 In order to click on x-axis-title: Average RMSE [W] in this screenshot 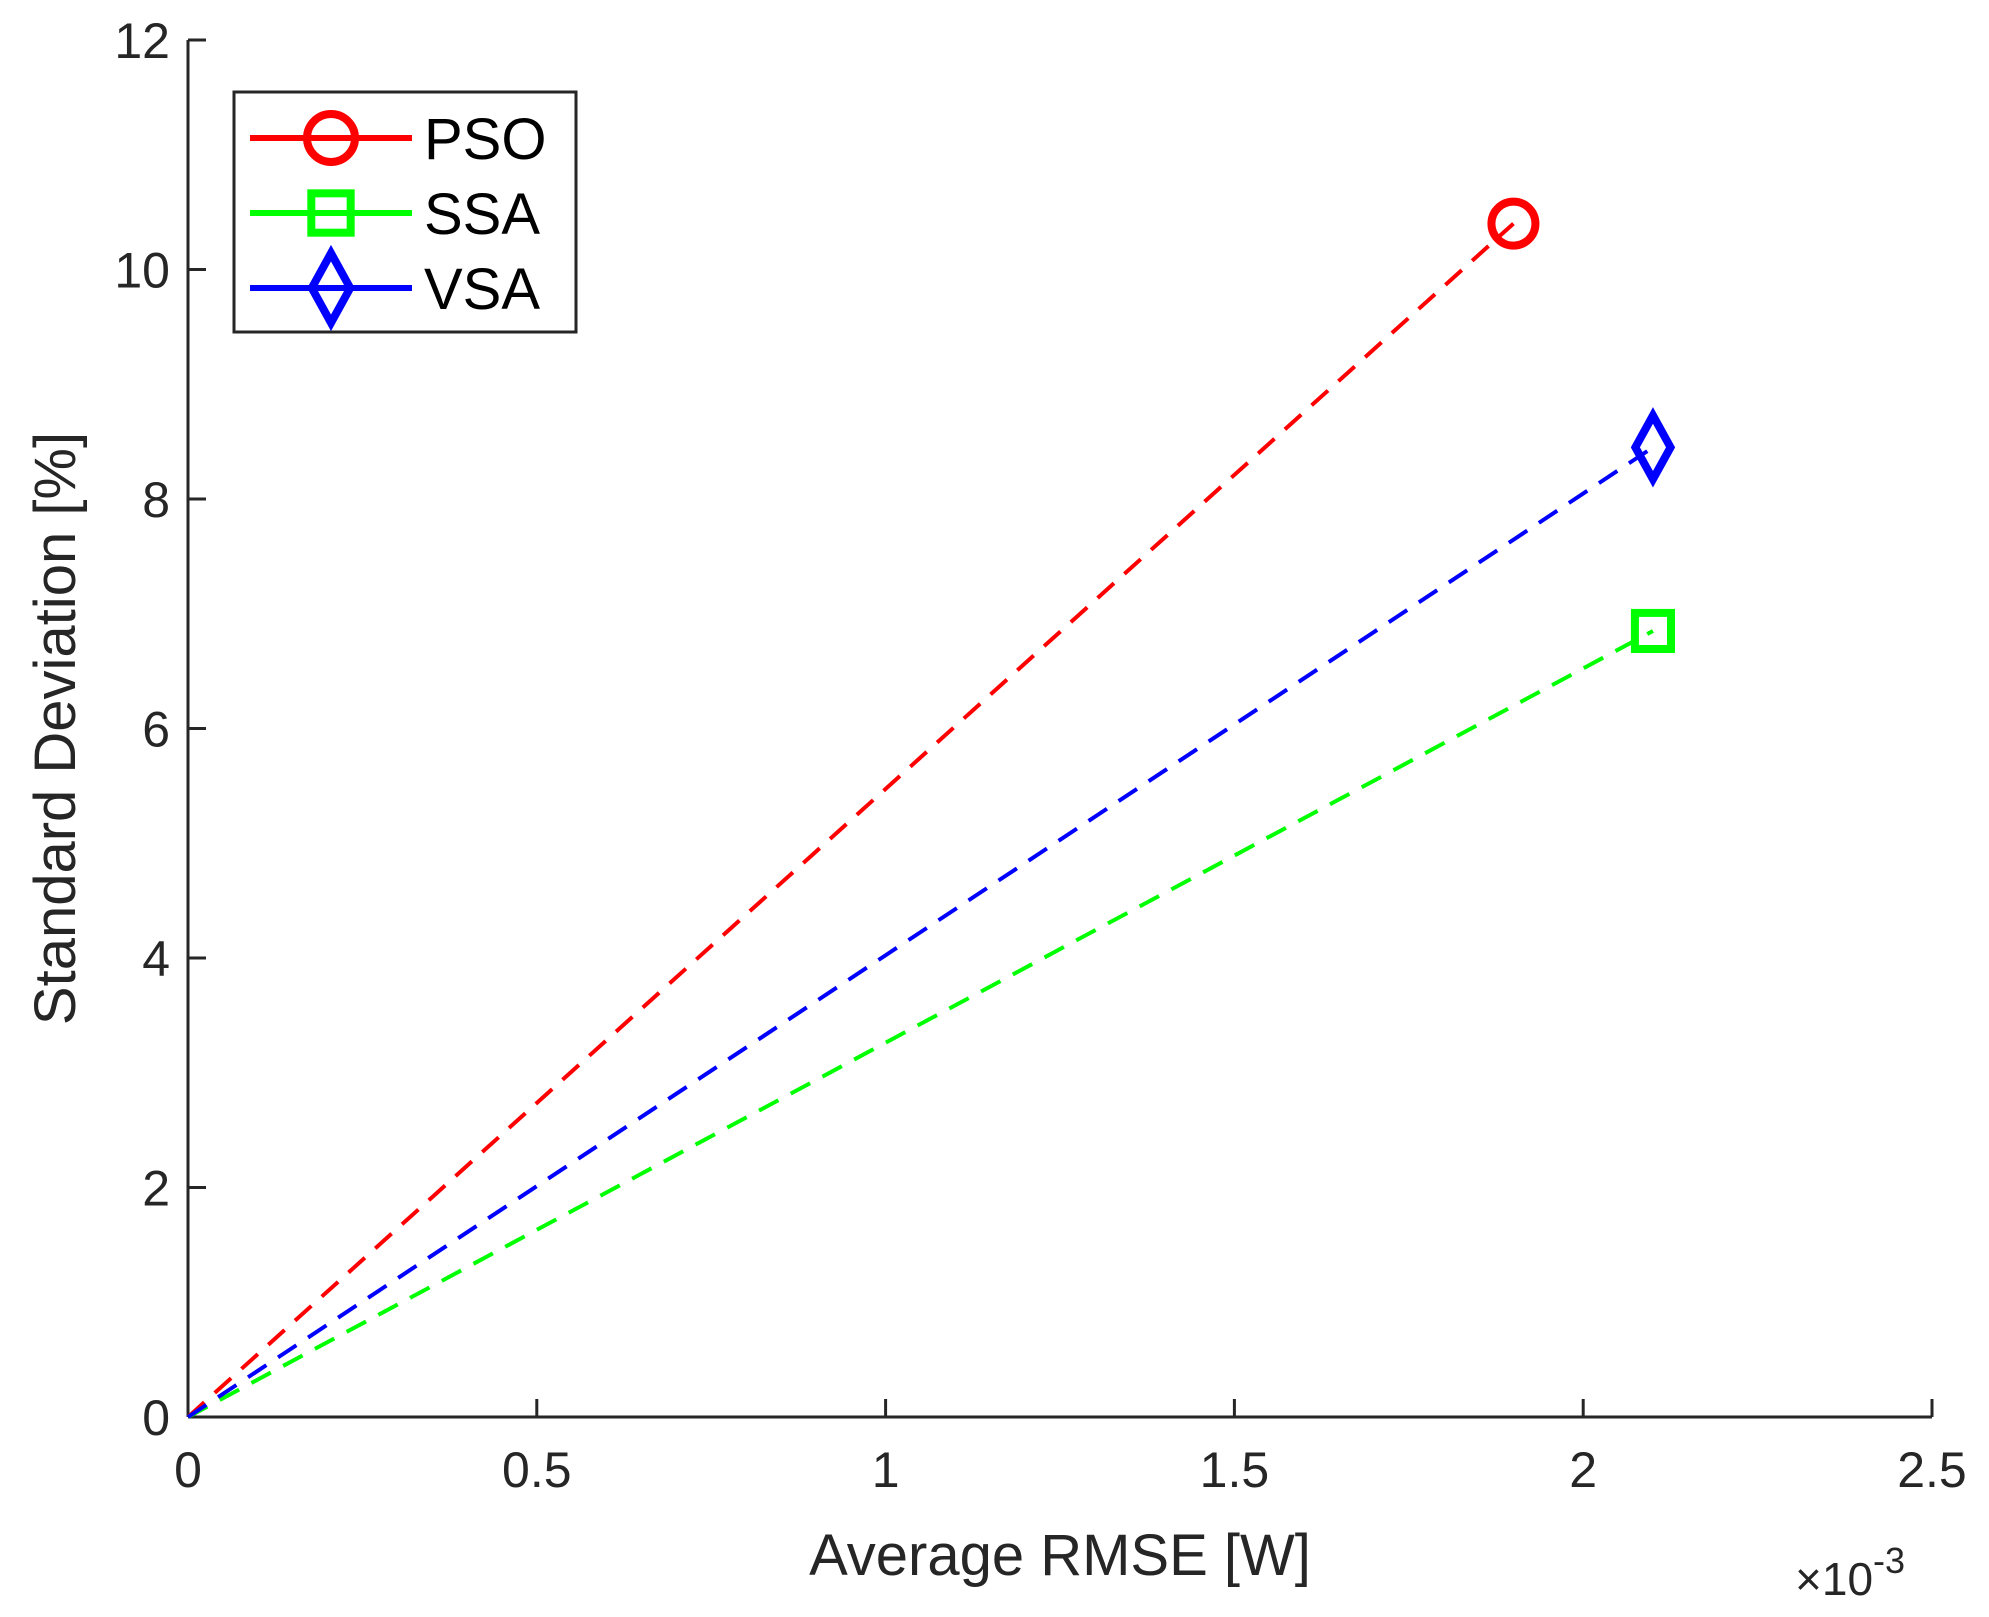, I will do `click(1060, 1555)`.